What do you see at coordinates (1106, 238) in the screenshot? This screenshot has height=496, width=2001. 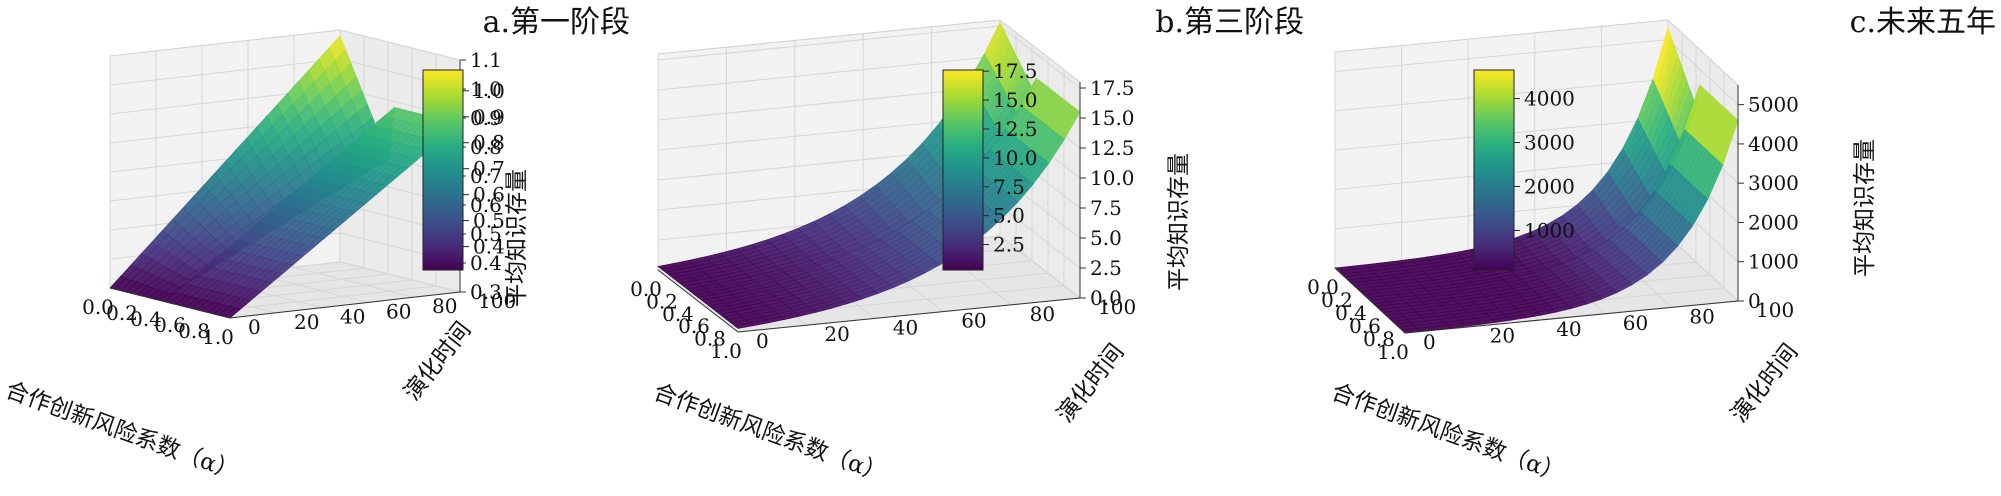 I see `z-tick-label: 5.0` at bounding box center [1106, 238].